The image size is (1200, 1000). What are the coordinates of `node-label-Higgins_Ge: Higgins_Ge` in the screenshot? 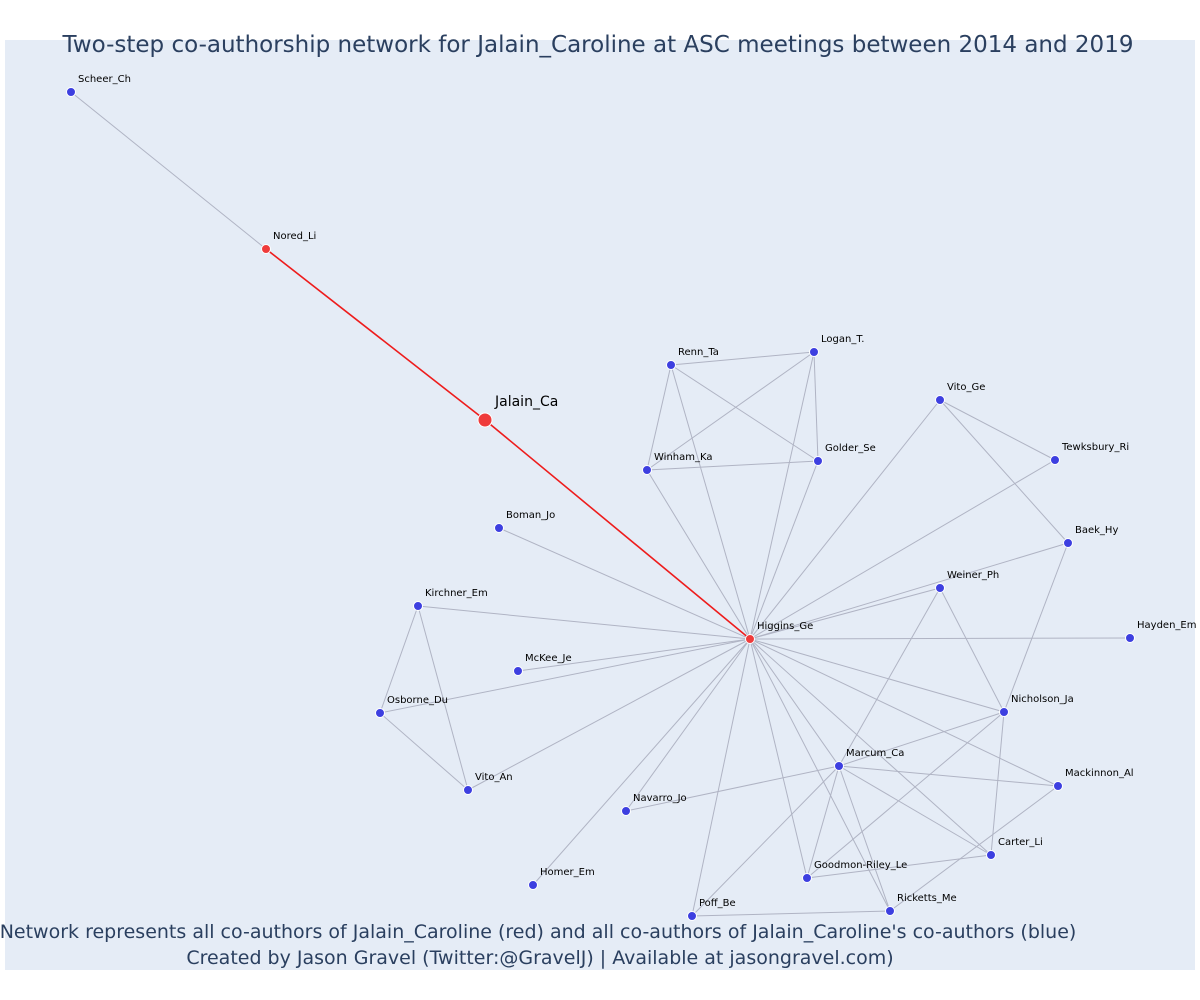 It's located at (785, 626).